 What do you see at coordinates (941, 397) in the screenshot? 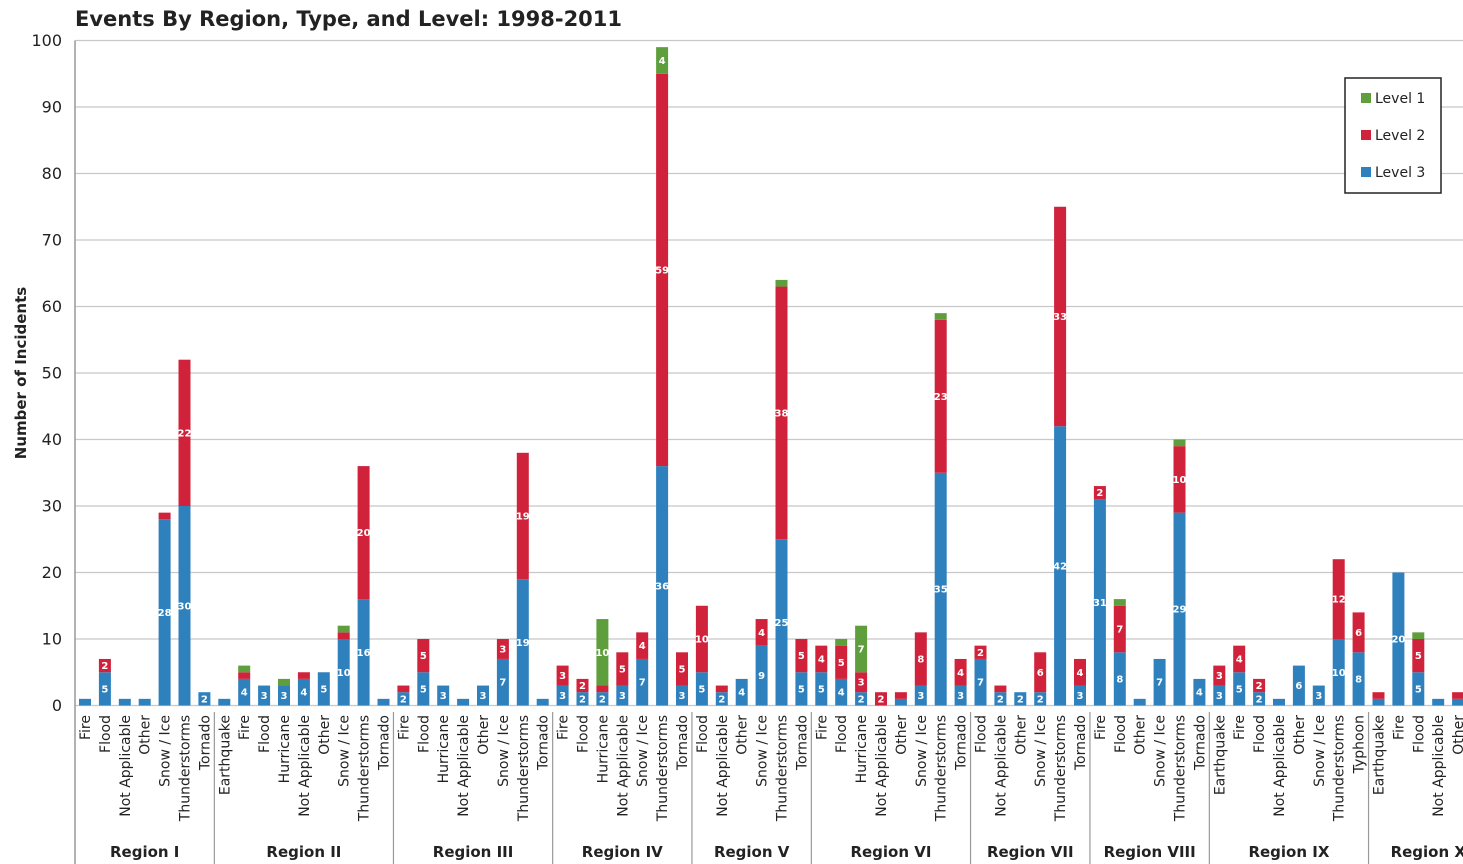
I see `data-label: 23` at bounding box center [941, 397].